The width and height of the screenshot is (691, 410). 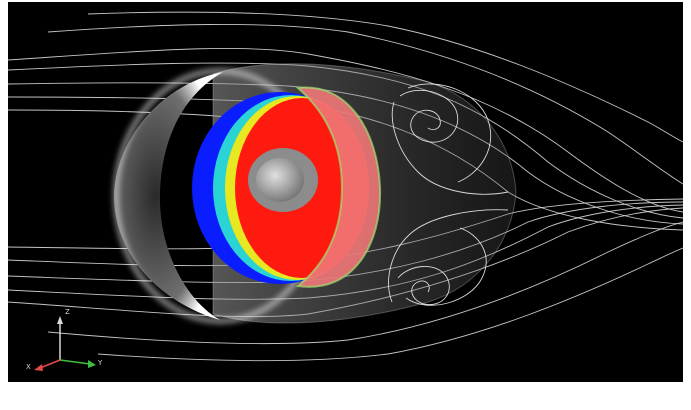 I want to click on axis-vertical-head, so click(x=60, y=320).